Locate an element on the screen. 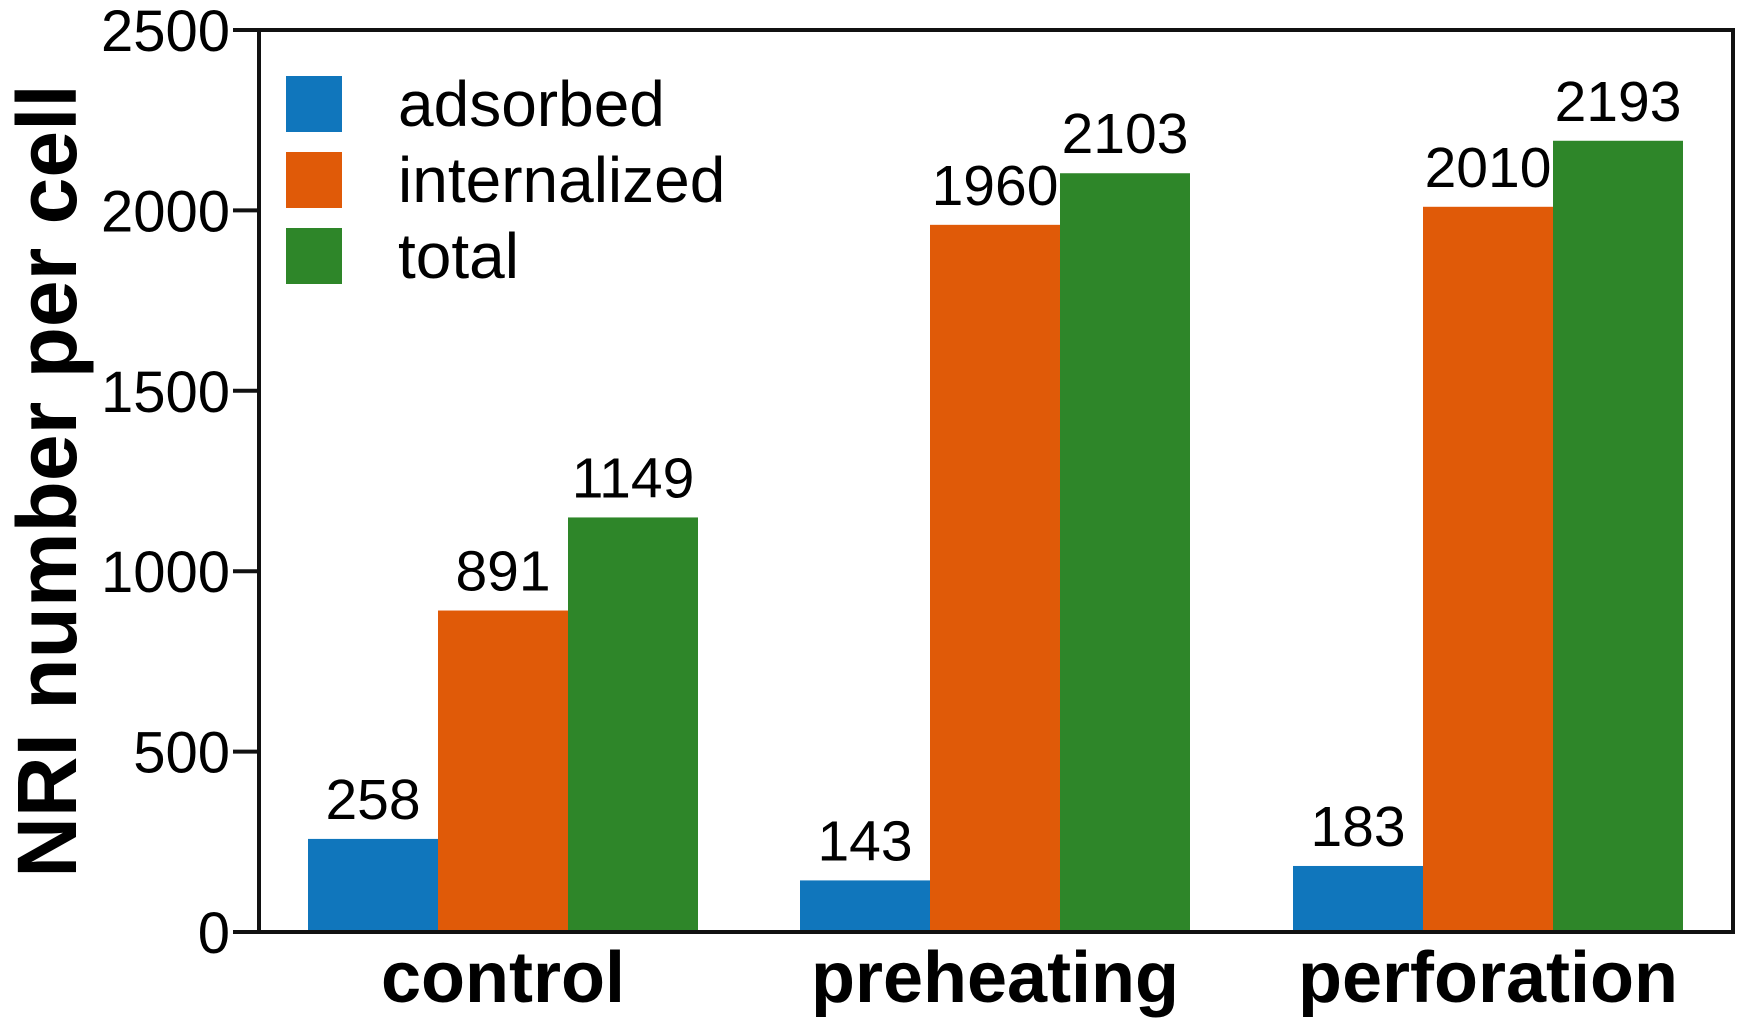 This screenshot has width=1759, height=1027. legend-label-total: total is located at coordinates (458, 256).